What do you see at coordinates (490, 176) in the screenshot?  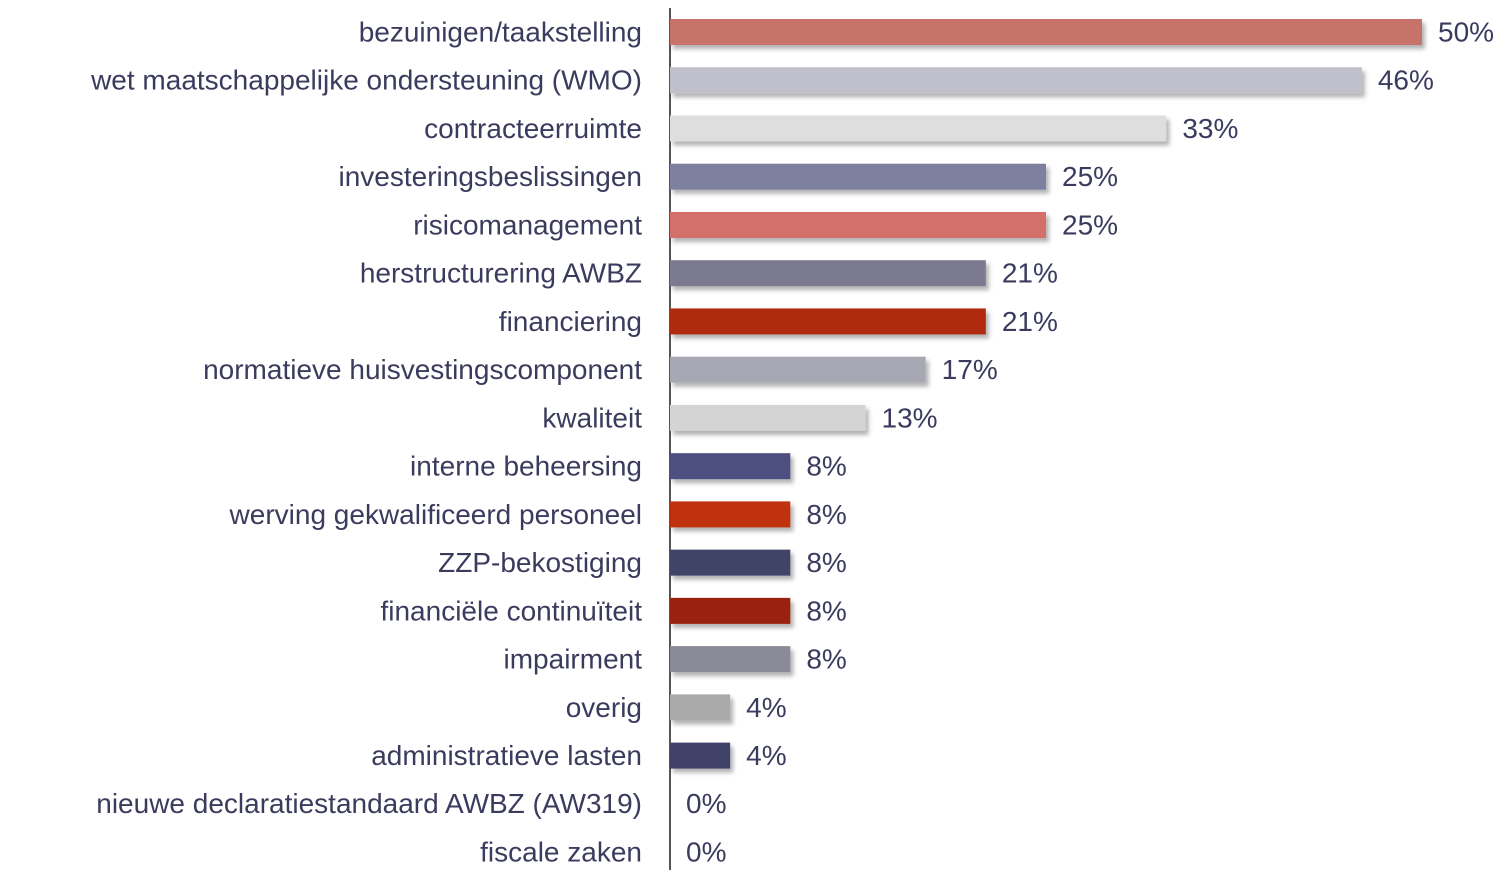 I see `category-label: investeringsbeslissingen` at bounding box center [490, 176].